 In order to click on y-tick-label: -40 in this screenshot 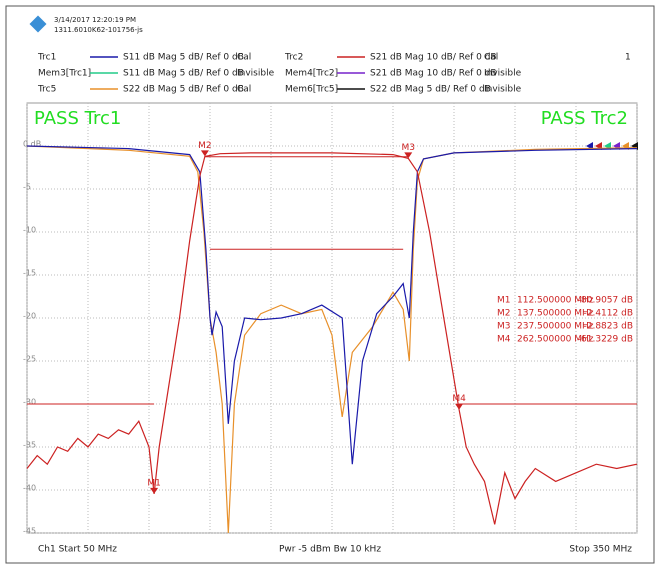, I will do `click(29, 488)`.